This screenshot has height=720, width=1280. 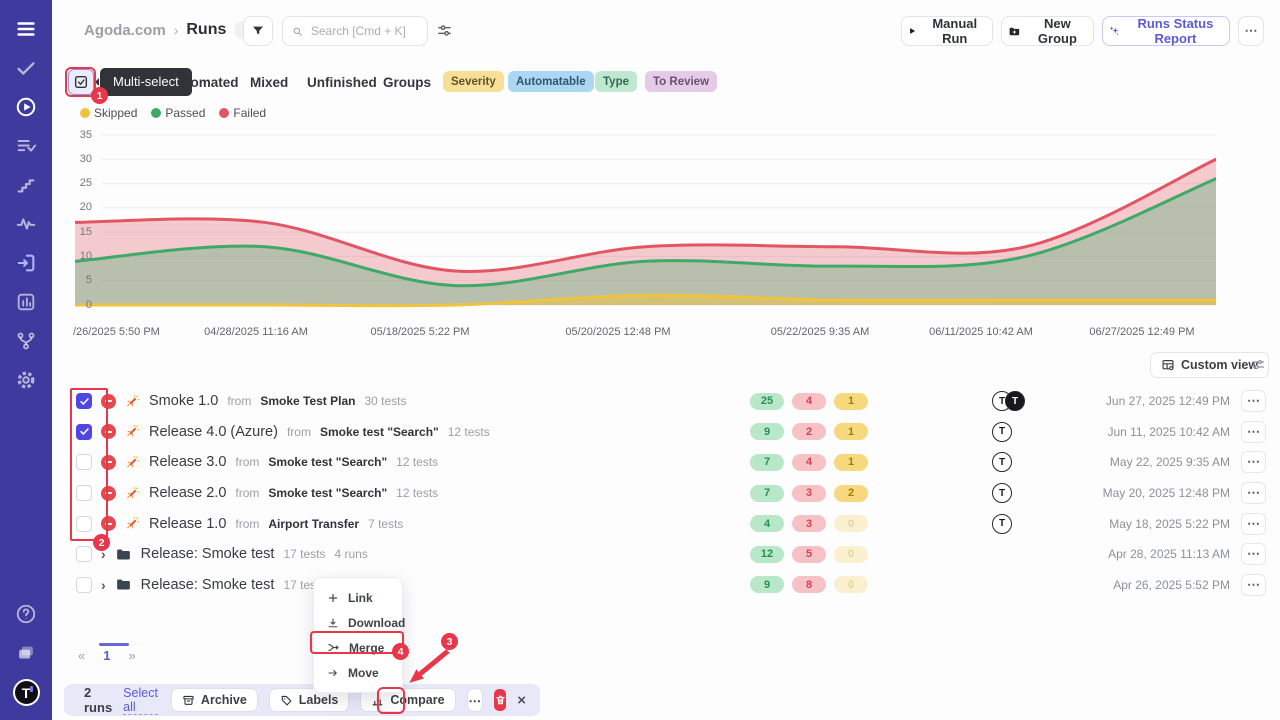 I want to click on x-axis-tick: 05/22/2025 9:35 AM, so click(x=820, y=332).